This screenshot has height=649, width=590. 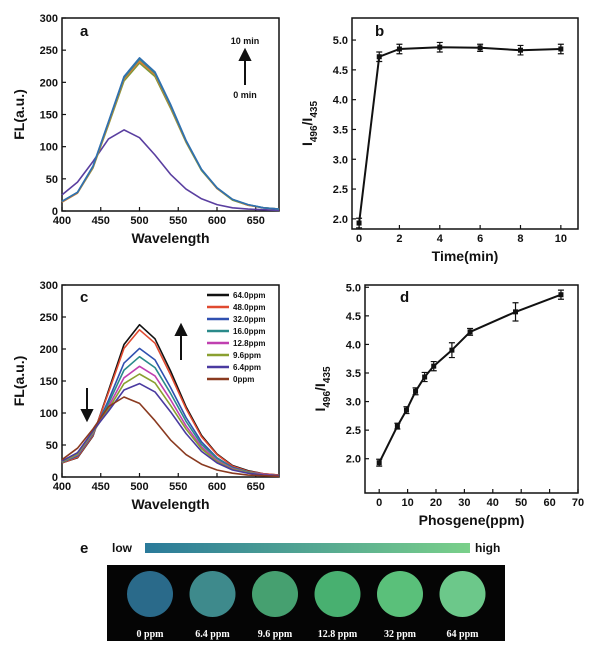 I want to click on x-axis-label: Wavelength, so click(x=170, y=238).